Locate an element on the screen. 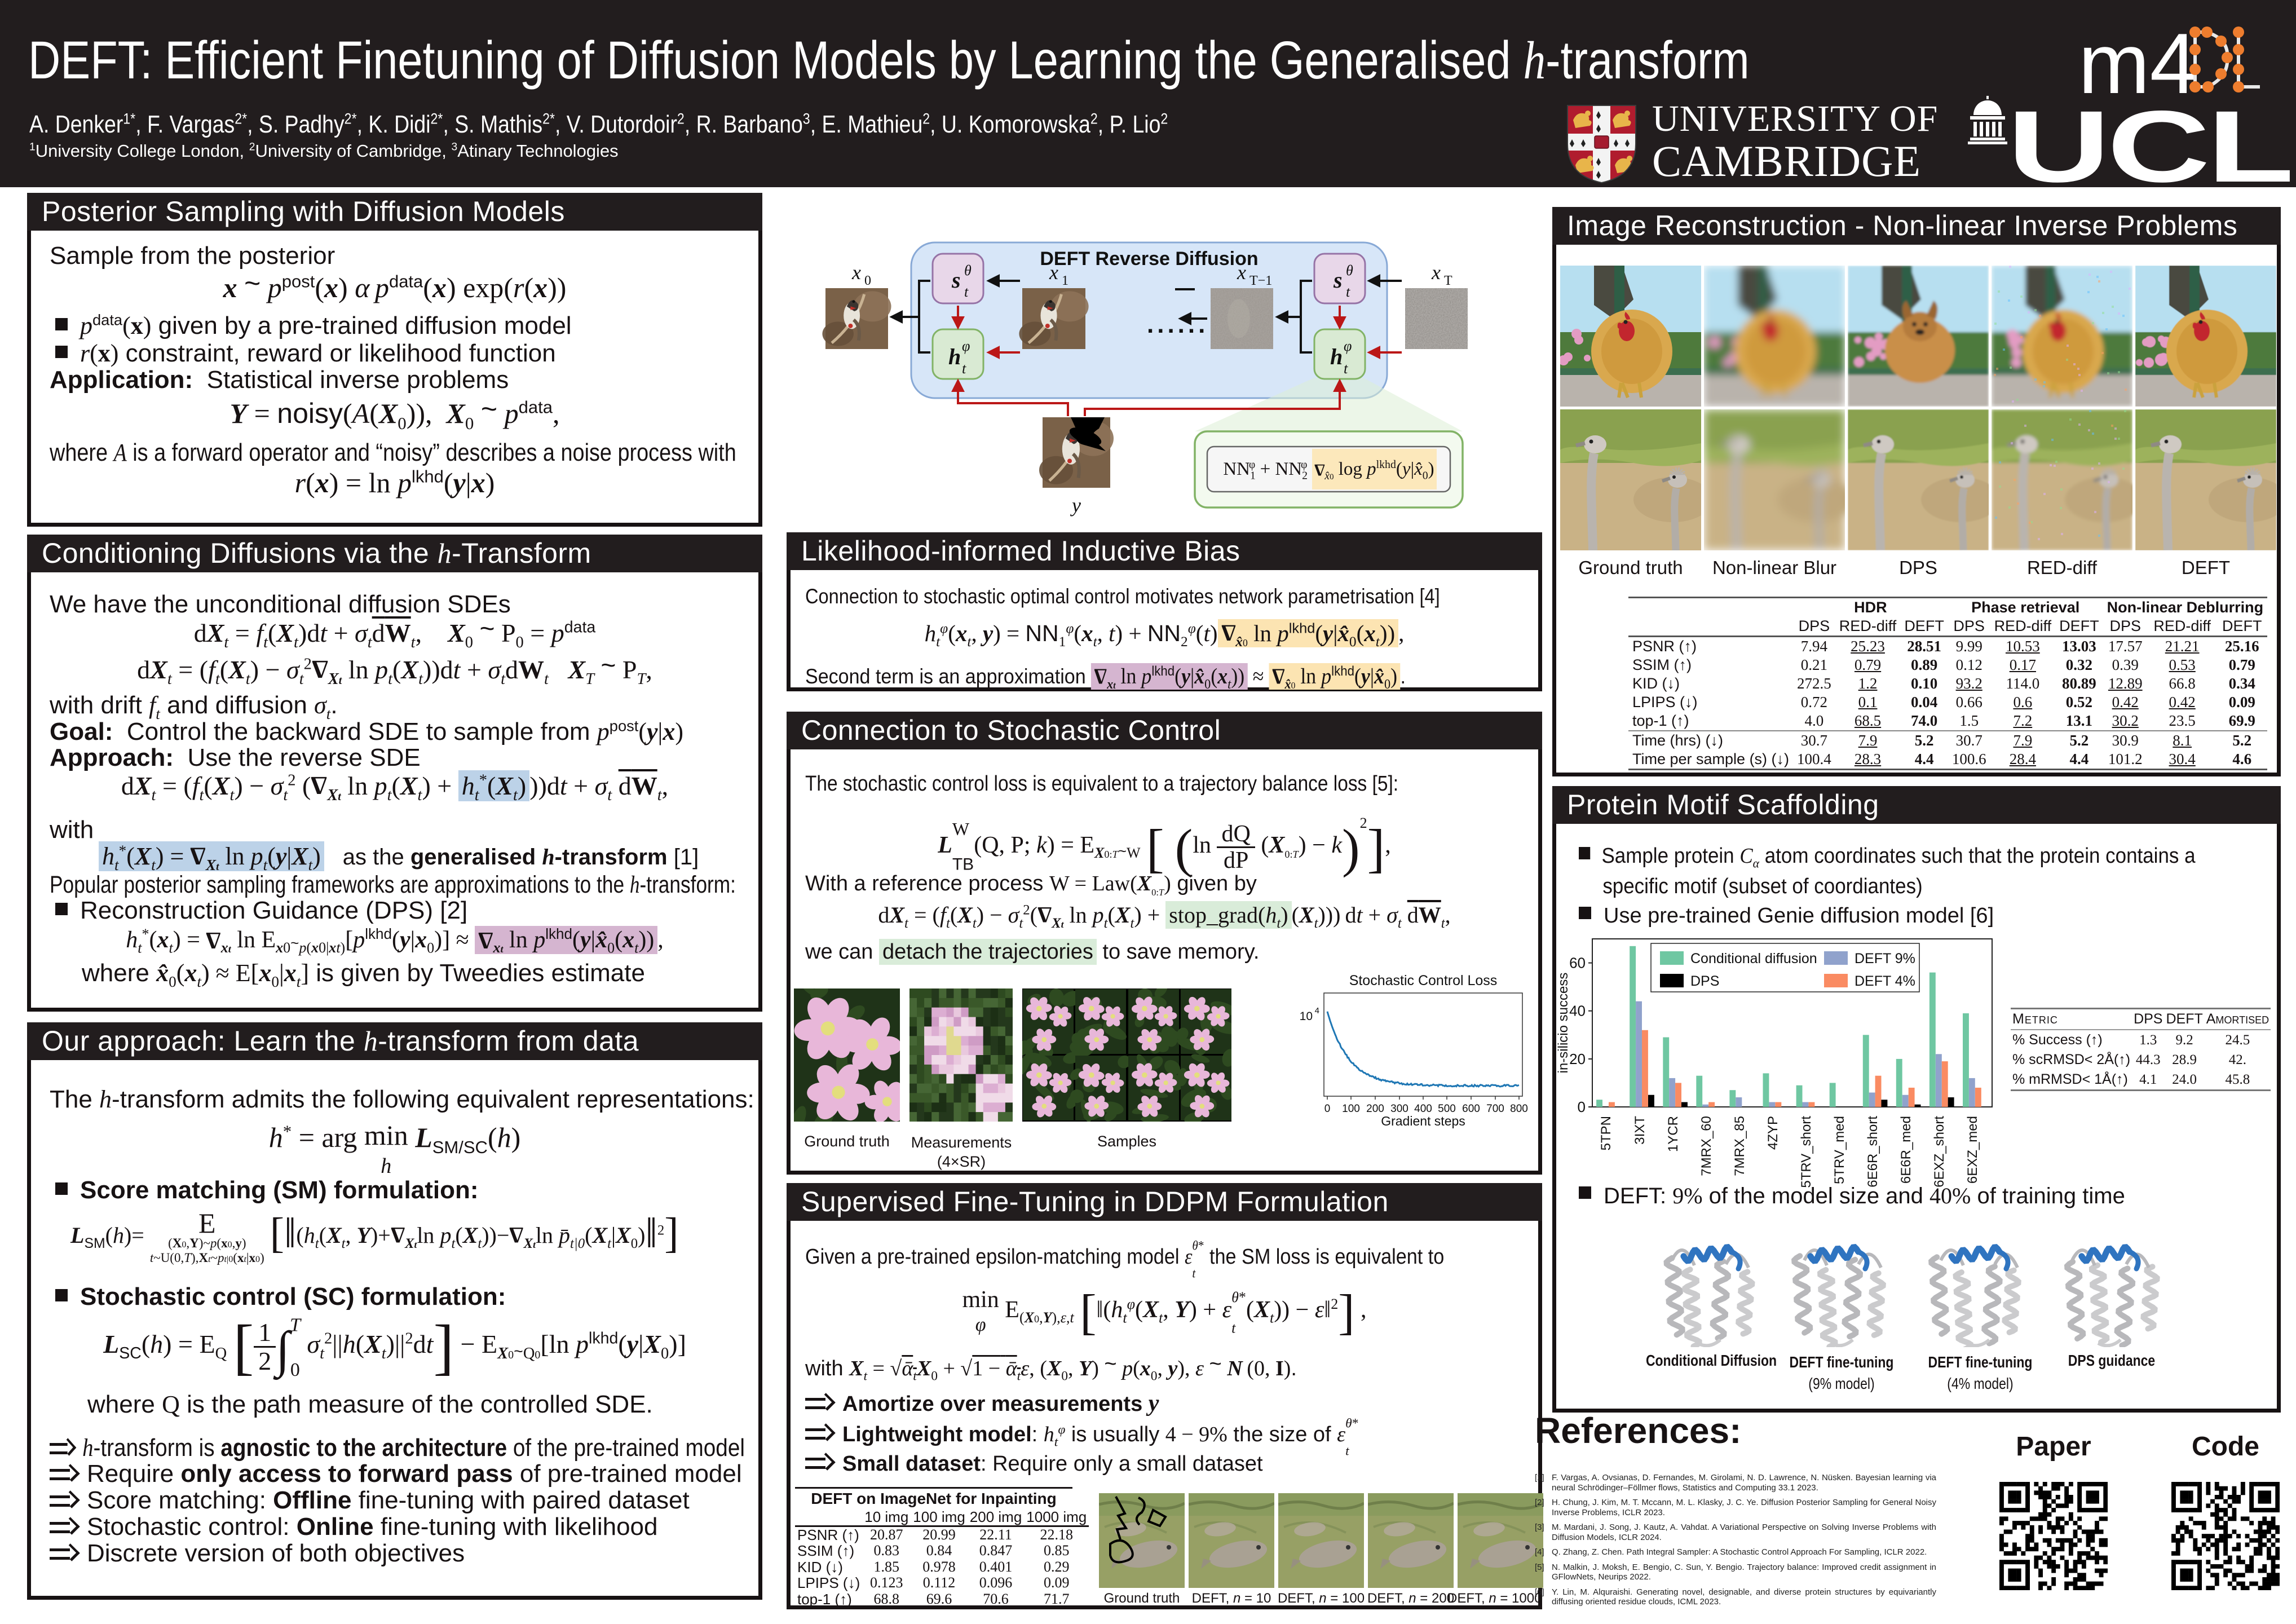 The image size is (2296, 1624). svg-text: 4 is located at coordinates (1317, 1011).